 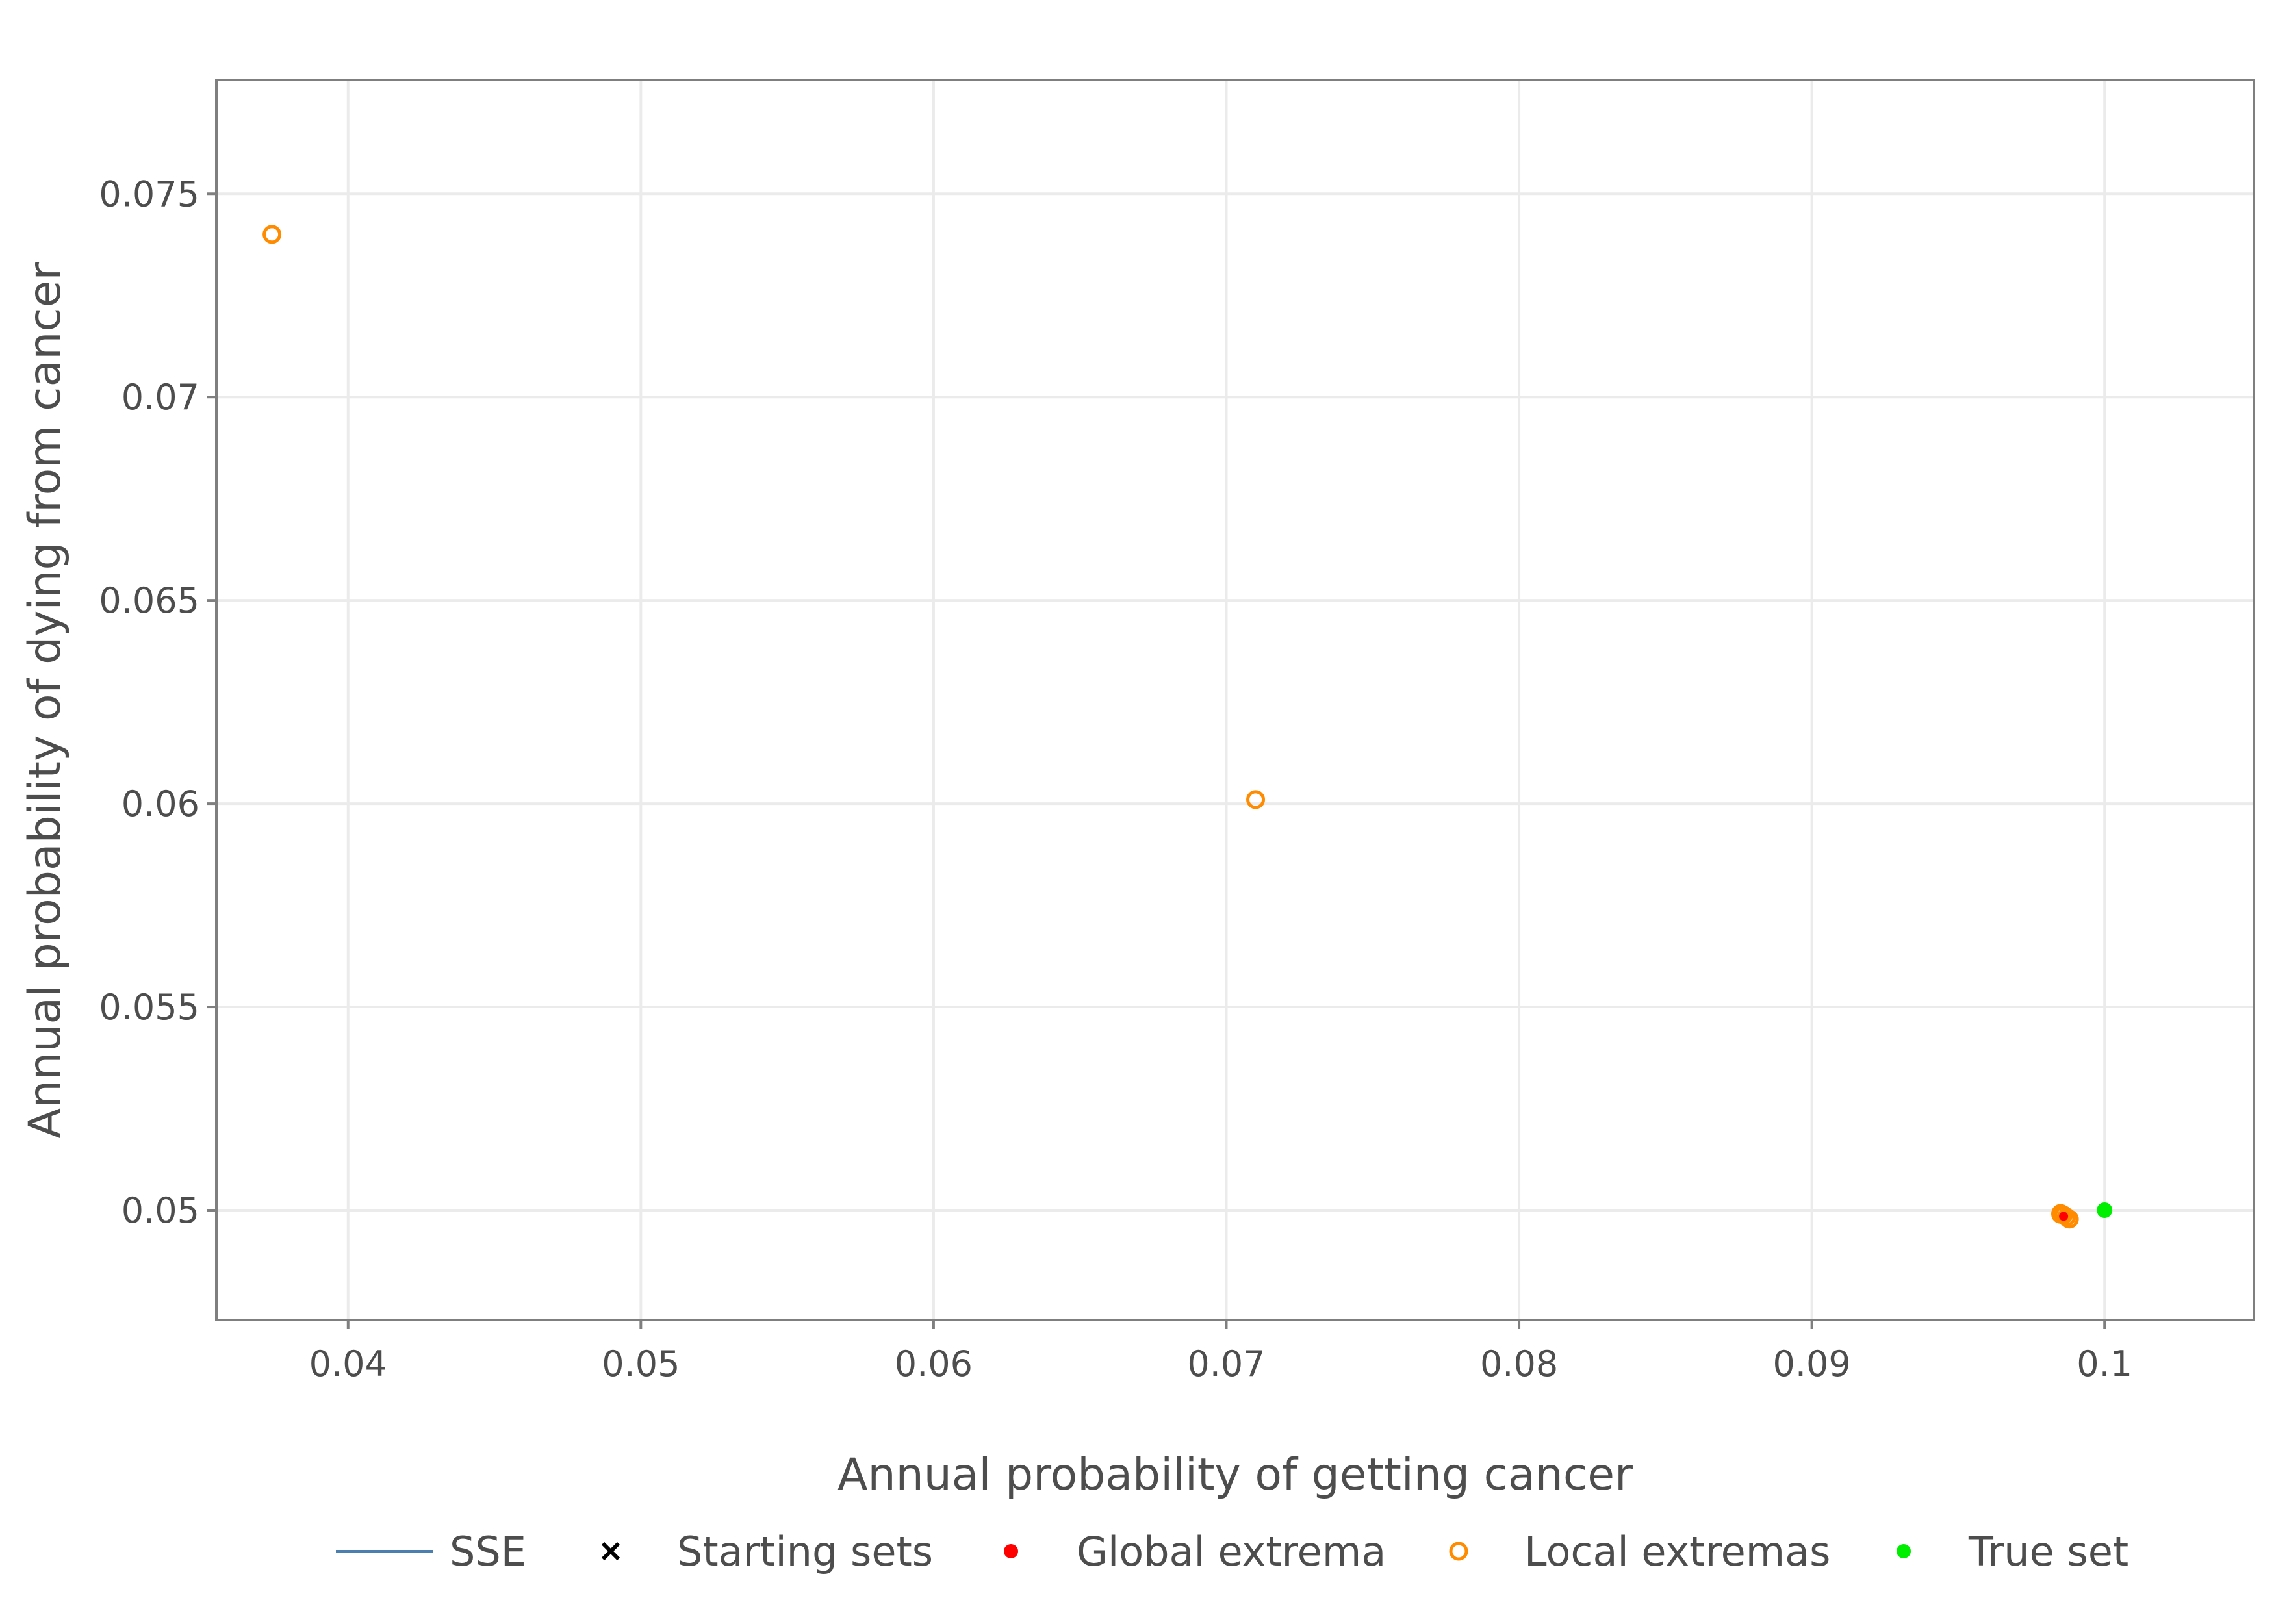 What do you see at coordinates (641, 1363) in the screenshot?
I see `x-tick-label: 0.05` at bounding box center [641, 1363].